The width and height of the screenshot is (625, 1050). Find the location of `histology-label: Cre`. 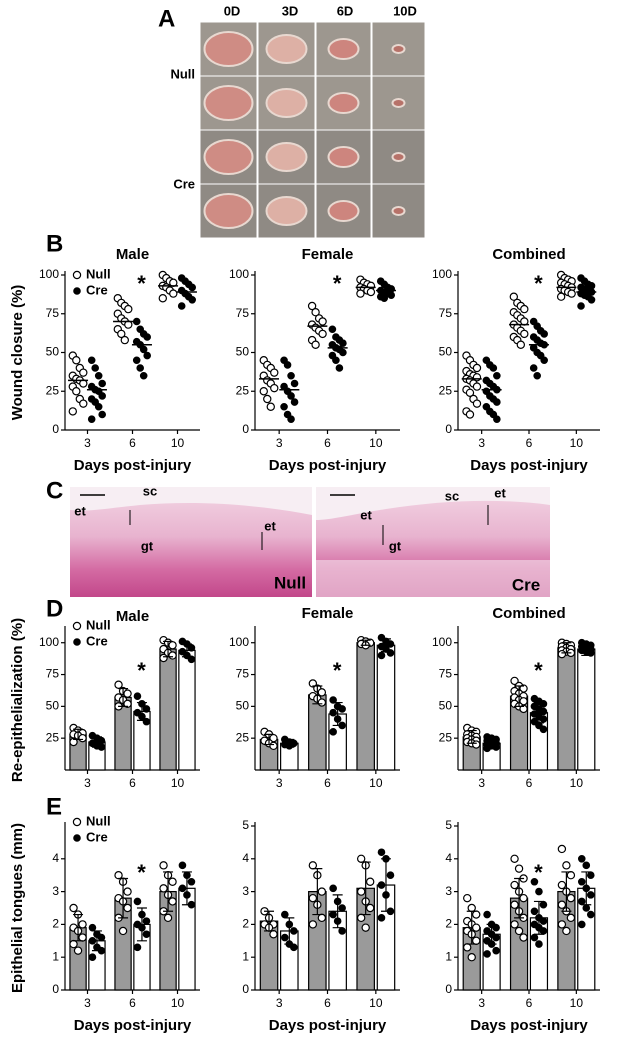

histology-label: Cre is located at coordinates (526, 584).